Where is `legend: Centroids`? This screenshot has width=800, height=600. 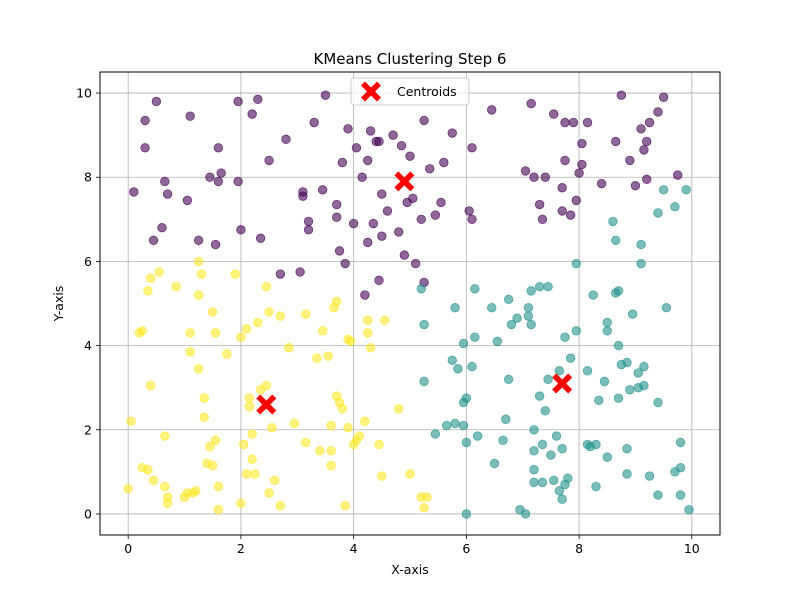 legend: Centroids is located at coordinates (410, 91).